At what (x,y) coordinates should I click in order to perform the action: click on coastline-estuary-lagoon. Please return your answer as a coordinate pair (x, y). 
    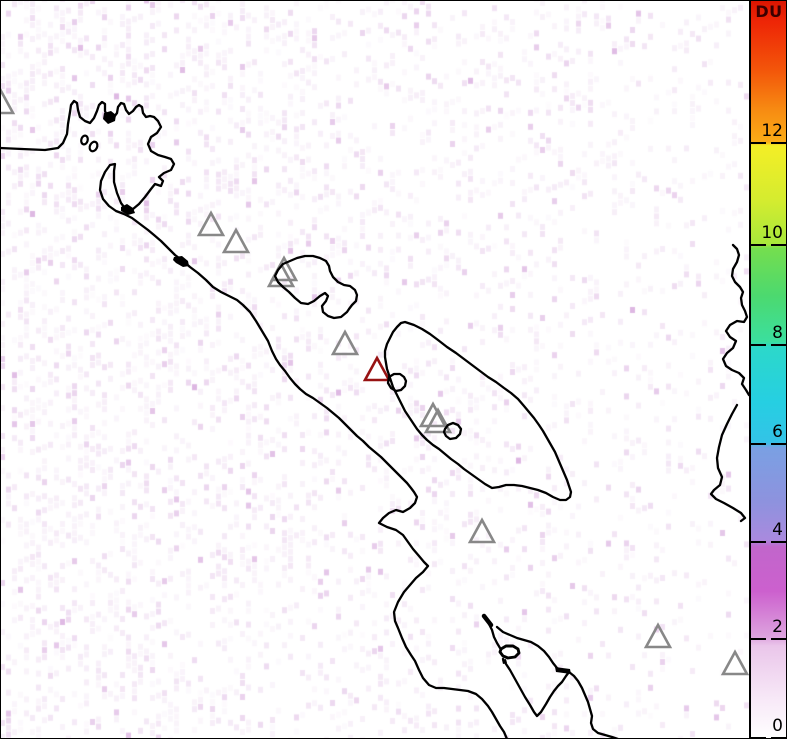
    Looking at the image, I should click on (509, 652).